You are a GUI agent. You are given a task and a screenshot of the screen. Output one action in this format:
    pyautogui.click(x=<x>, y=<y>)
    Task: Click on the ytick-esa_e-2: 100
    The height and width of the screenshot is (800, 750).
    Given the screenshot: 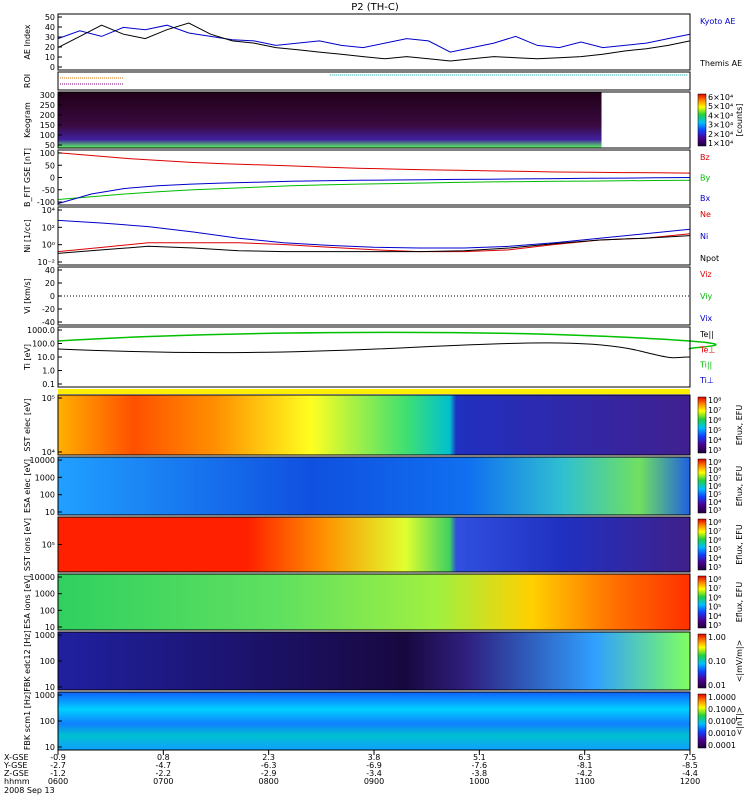 What is the action you would take?
    pyautogui.click(x=47, y=495)
    